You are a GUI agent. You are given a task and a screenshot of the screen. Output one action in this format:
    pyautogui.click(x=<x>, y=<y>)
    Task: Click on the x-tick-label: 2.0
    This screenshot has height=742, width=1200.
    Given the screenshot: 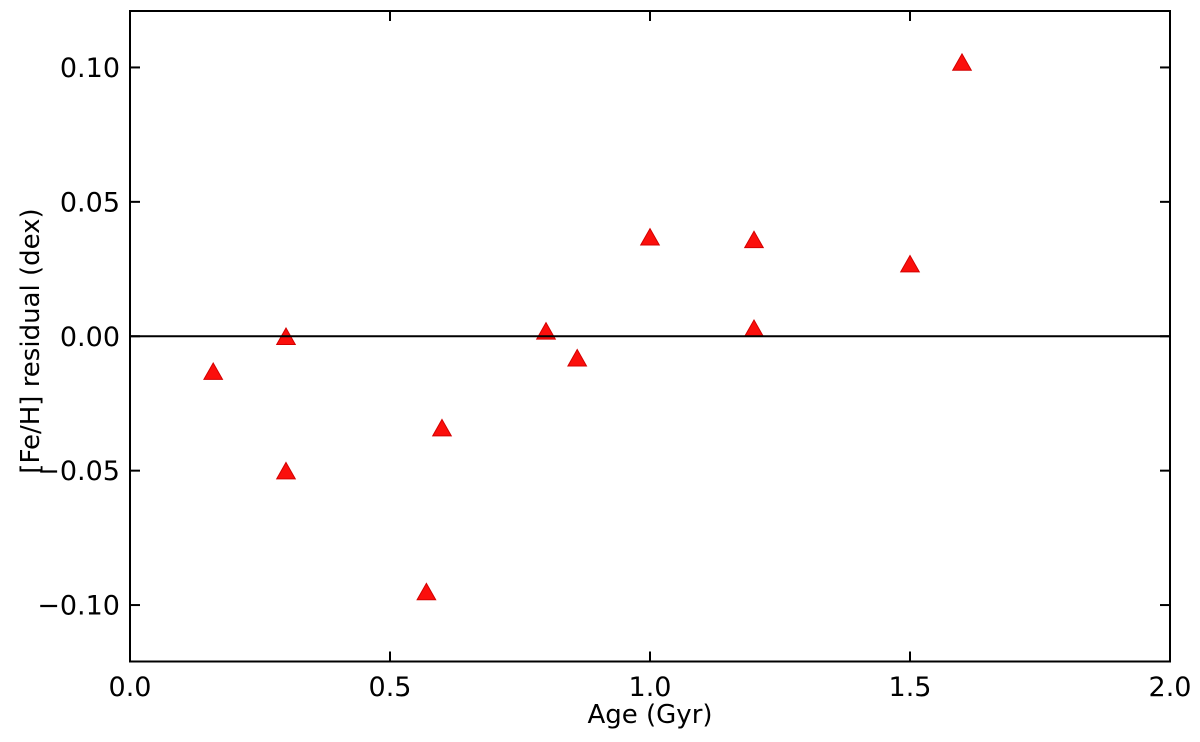 What is the action you would take?
    pyautogui.click(x=1170, y=687)
    